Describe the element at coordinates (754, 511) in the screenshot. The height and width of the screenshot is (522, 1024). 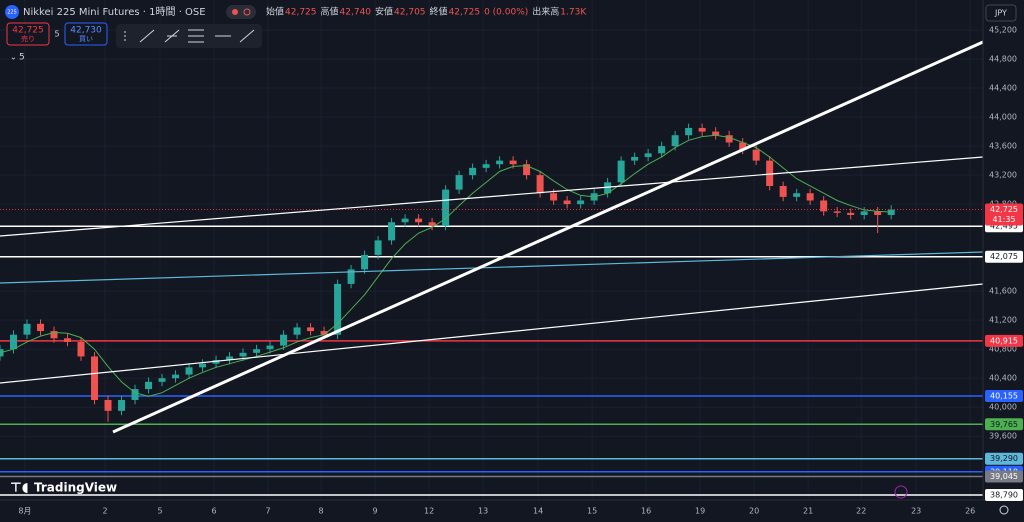
I see `x-tick-label: 20` at that location.